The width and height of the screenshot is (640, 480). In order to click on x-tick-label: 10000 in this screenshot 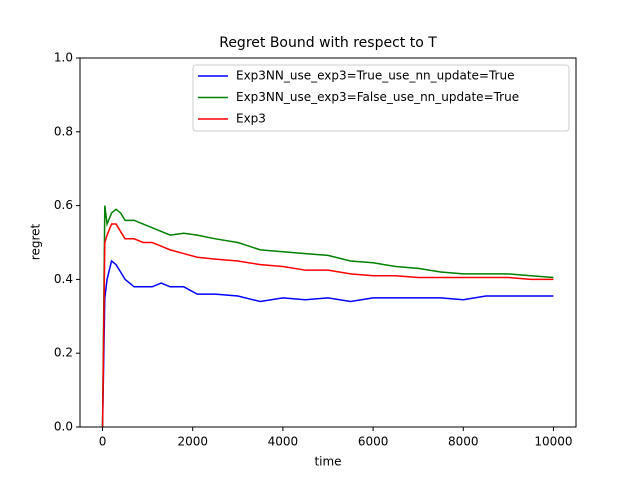, I will do `click(553, 442)`.